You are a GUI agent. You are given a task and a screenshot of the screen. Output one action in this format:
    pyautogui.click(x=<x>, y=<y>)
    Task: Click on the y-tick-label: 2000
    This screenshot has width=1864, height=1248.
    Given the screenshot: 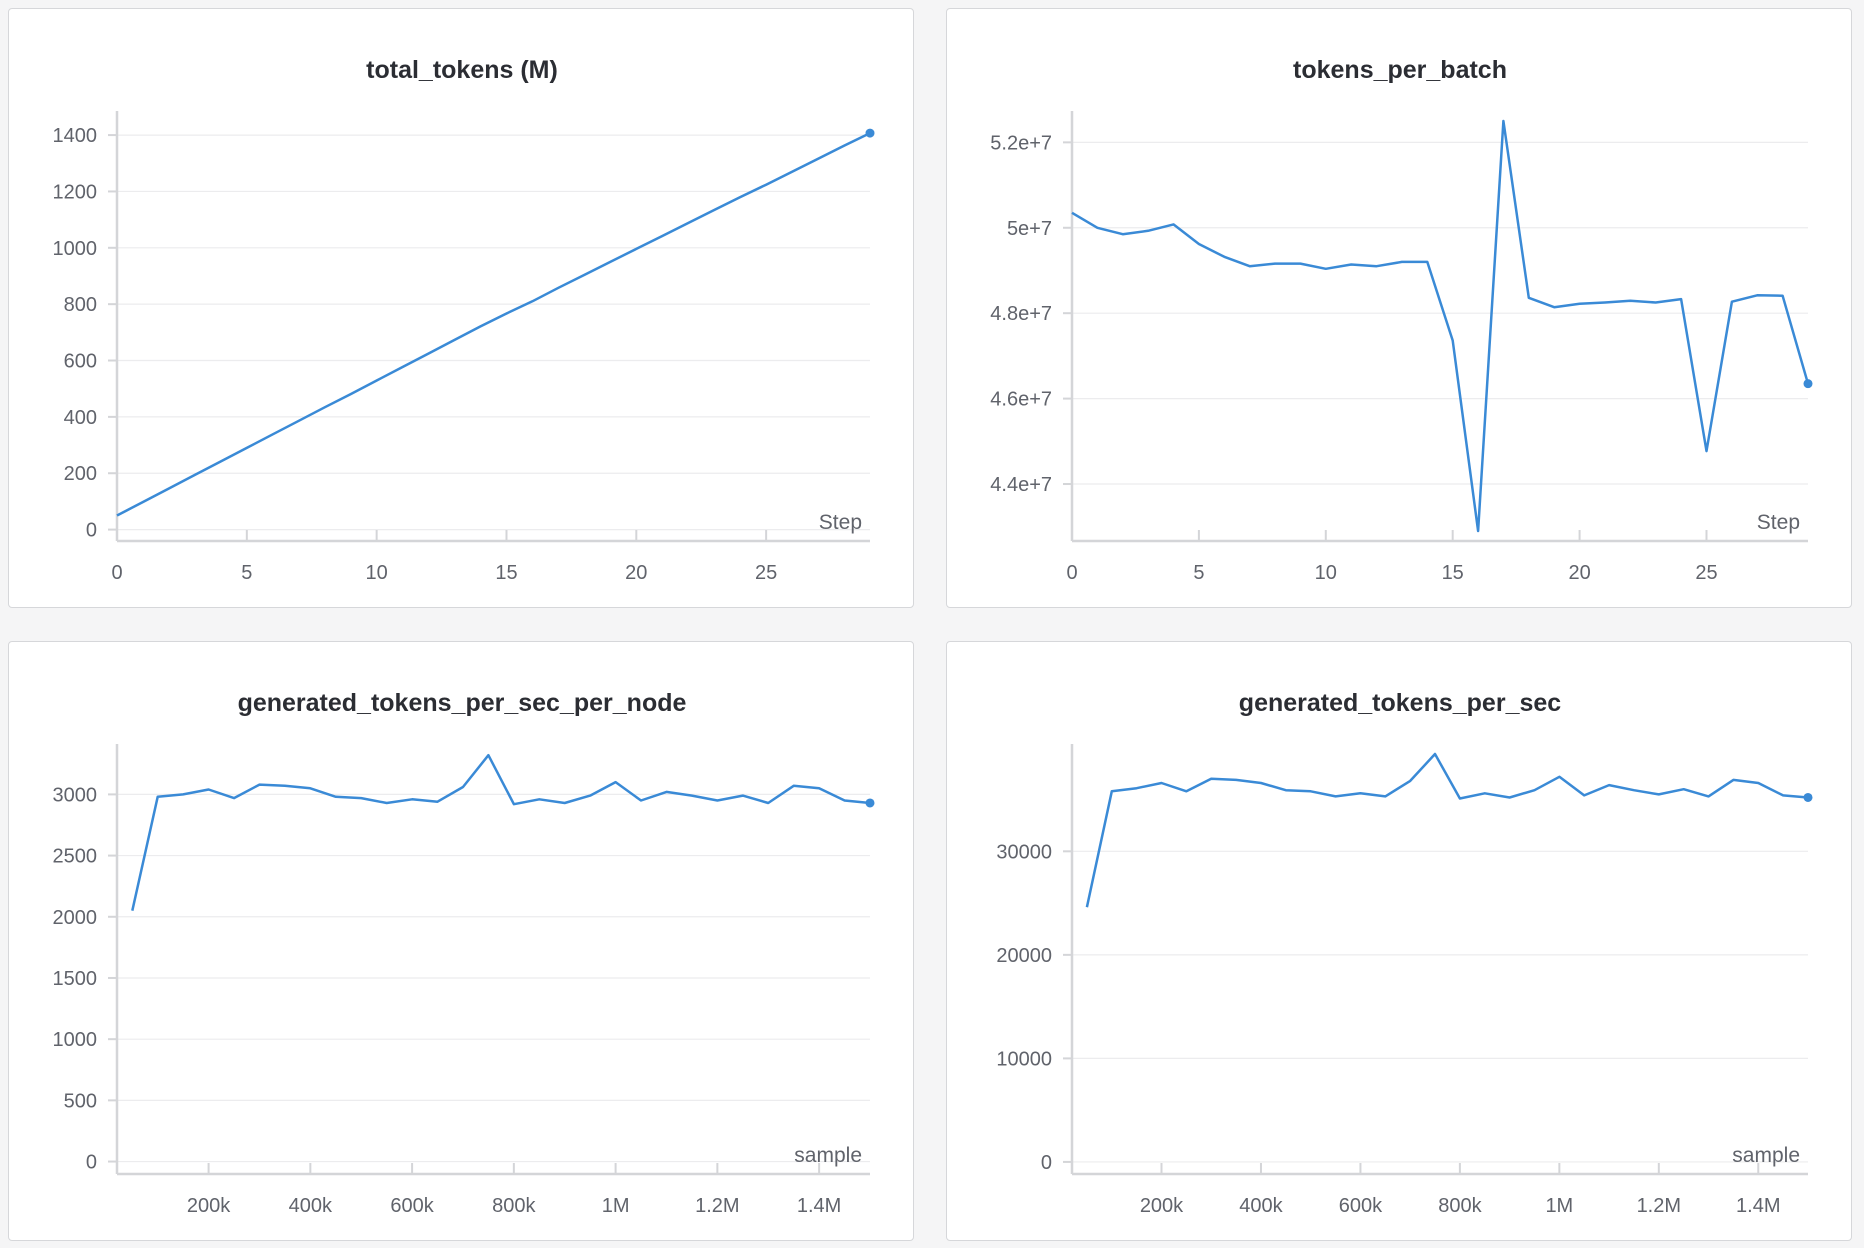 What is the action you would take?
    pyautogui.click(x=75, y=918)
    